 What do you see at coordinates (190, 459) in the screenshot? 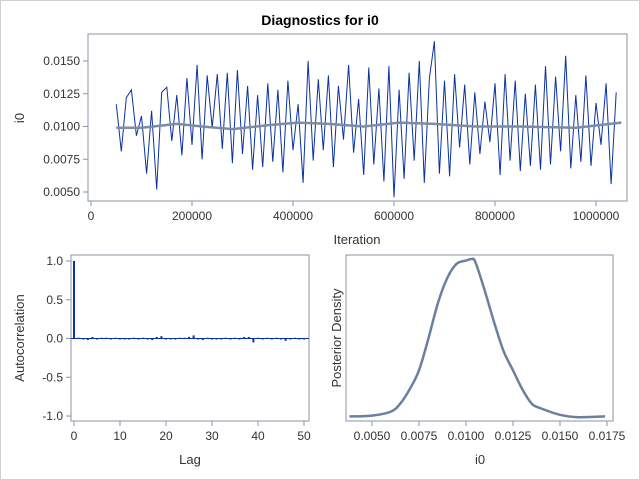
I see `acf-xlabel: Lag` at bounding box center [190, 459].